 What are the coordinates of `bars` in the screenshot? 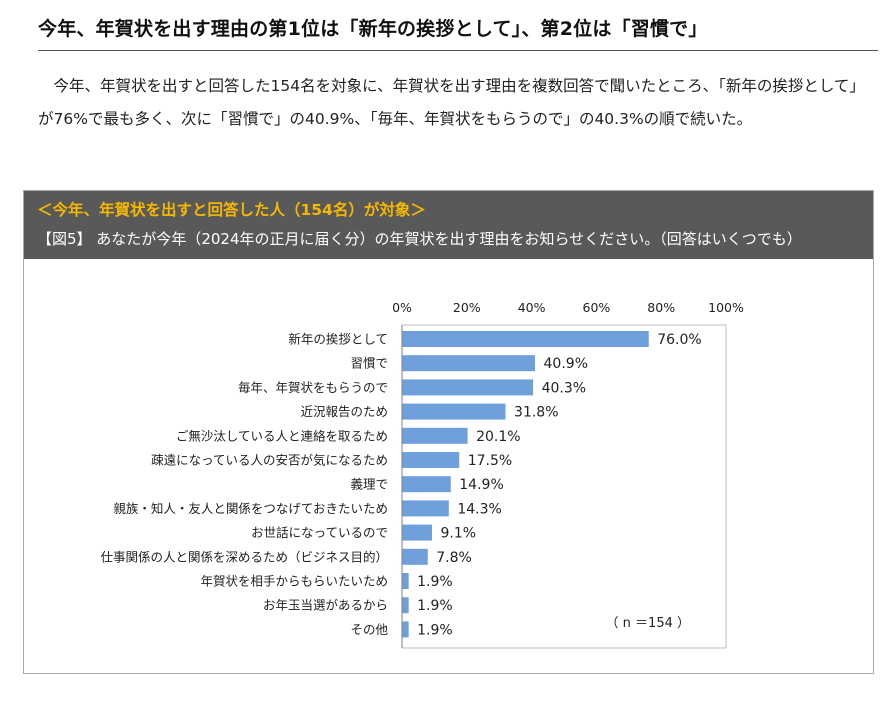 It's located at (525, 484).